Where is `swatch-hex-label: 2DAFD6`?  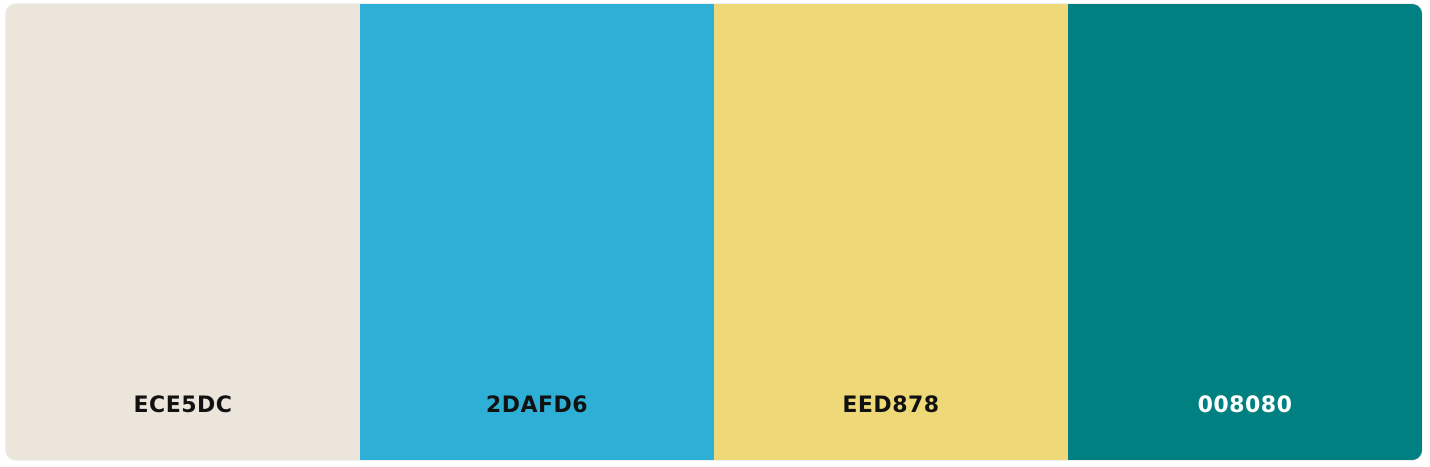
swatch-hex-label: 2DAFD6 is located at coordinates (537, 405).